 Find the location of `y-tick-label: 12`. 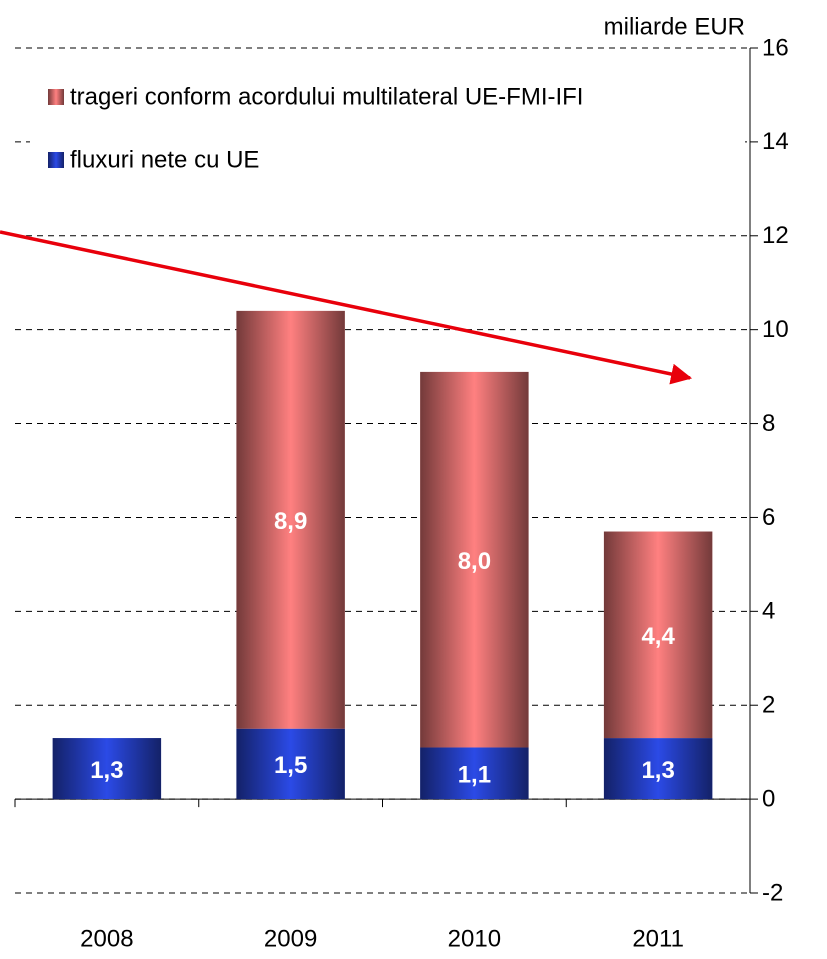

y-tick-label: 12 is located at coordinates (775, 235).